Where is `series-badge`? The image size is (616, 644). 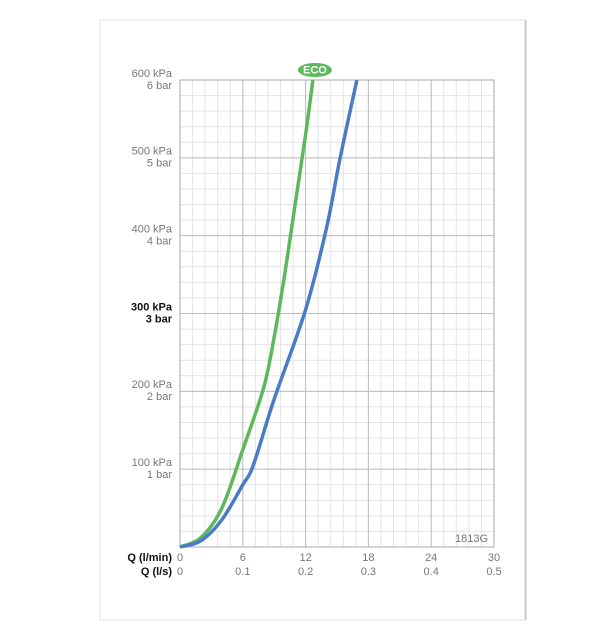 series-badge is located at coordinates (314, 70).